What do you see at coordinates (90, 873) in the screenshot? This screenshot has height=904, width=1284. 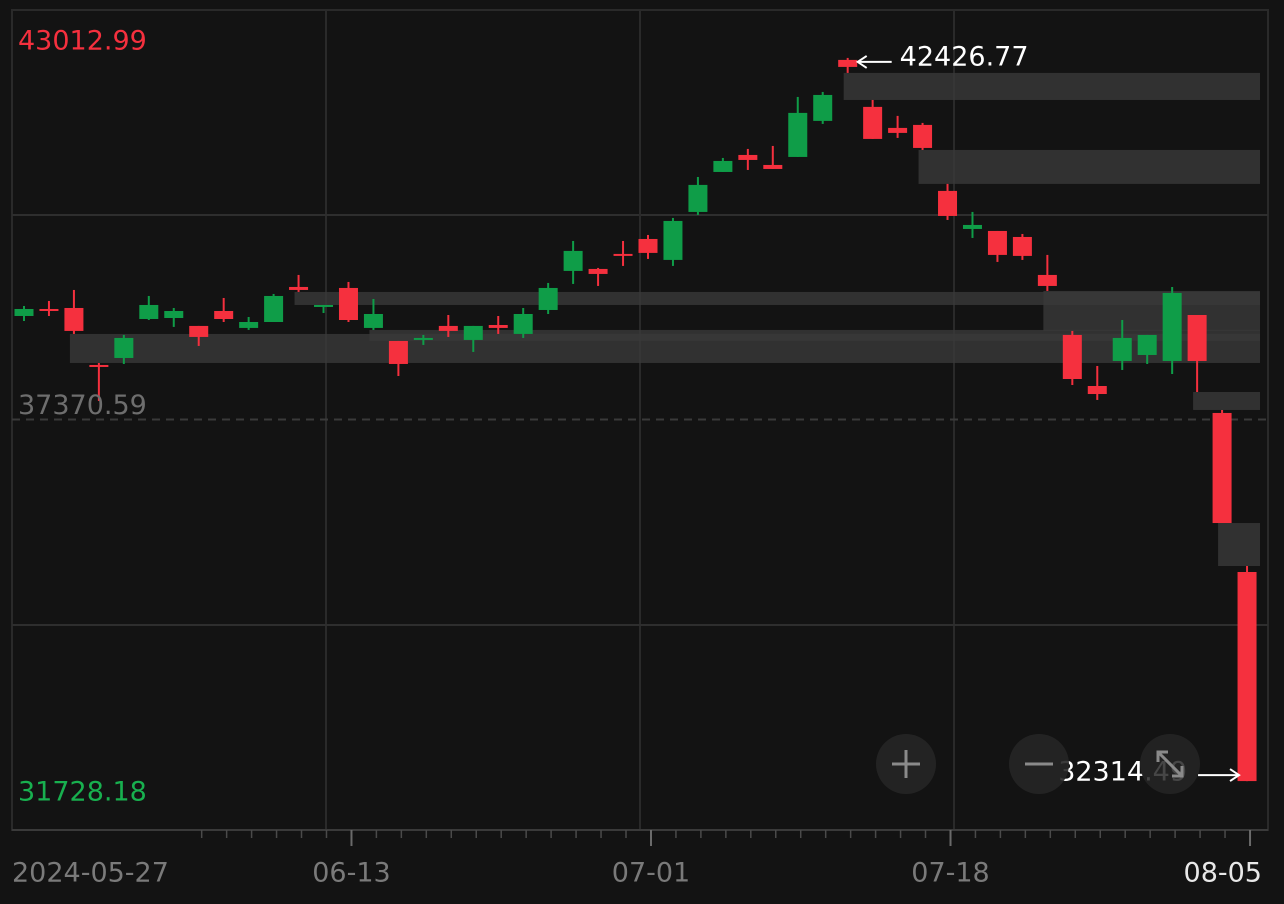 I see `x-tick-label: 2024-05-27` at bounding box center [90, 873].